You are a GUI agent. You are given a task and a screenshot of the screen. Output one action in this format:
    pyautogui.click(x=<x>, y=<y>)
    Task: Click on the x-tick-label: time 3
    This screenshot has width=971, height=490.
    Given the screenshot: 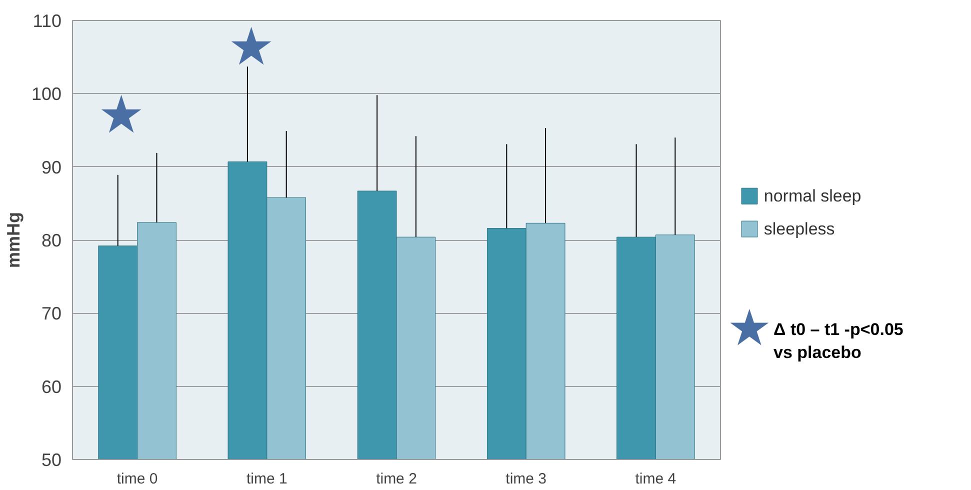 What is the action you would take?
    pyautogui.click(x=526, y=479)
    